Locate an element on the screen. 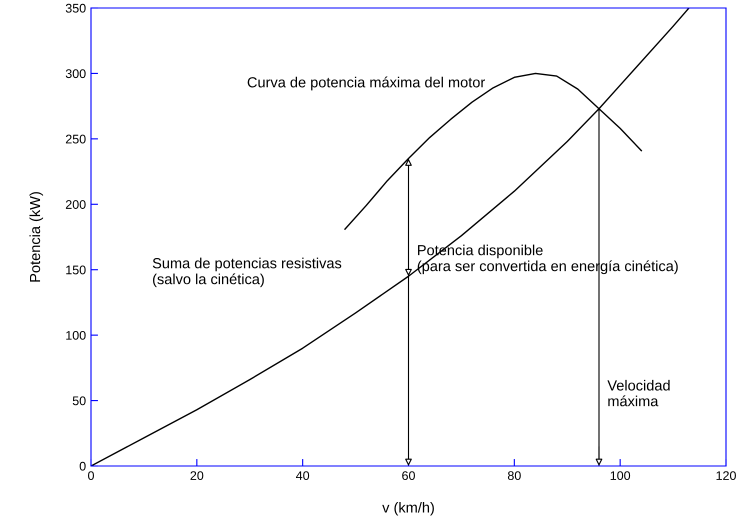 The image size is (741, 522). y-tick-label: 200 is located at coordinates (76, 204).